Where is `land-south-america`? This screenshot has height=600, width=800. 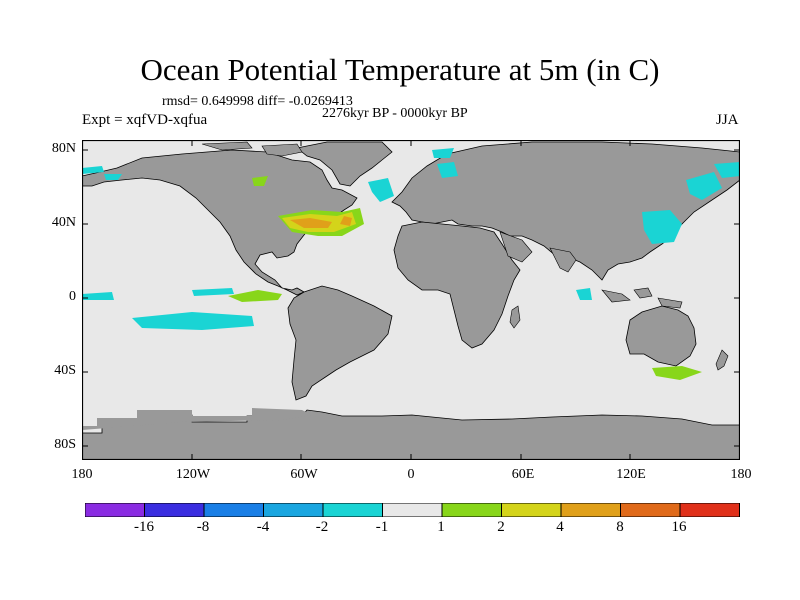 land-south-america is located at coordinates (340, 343).